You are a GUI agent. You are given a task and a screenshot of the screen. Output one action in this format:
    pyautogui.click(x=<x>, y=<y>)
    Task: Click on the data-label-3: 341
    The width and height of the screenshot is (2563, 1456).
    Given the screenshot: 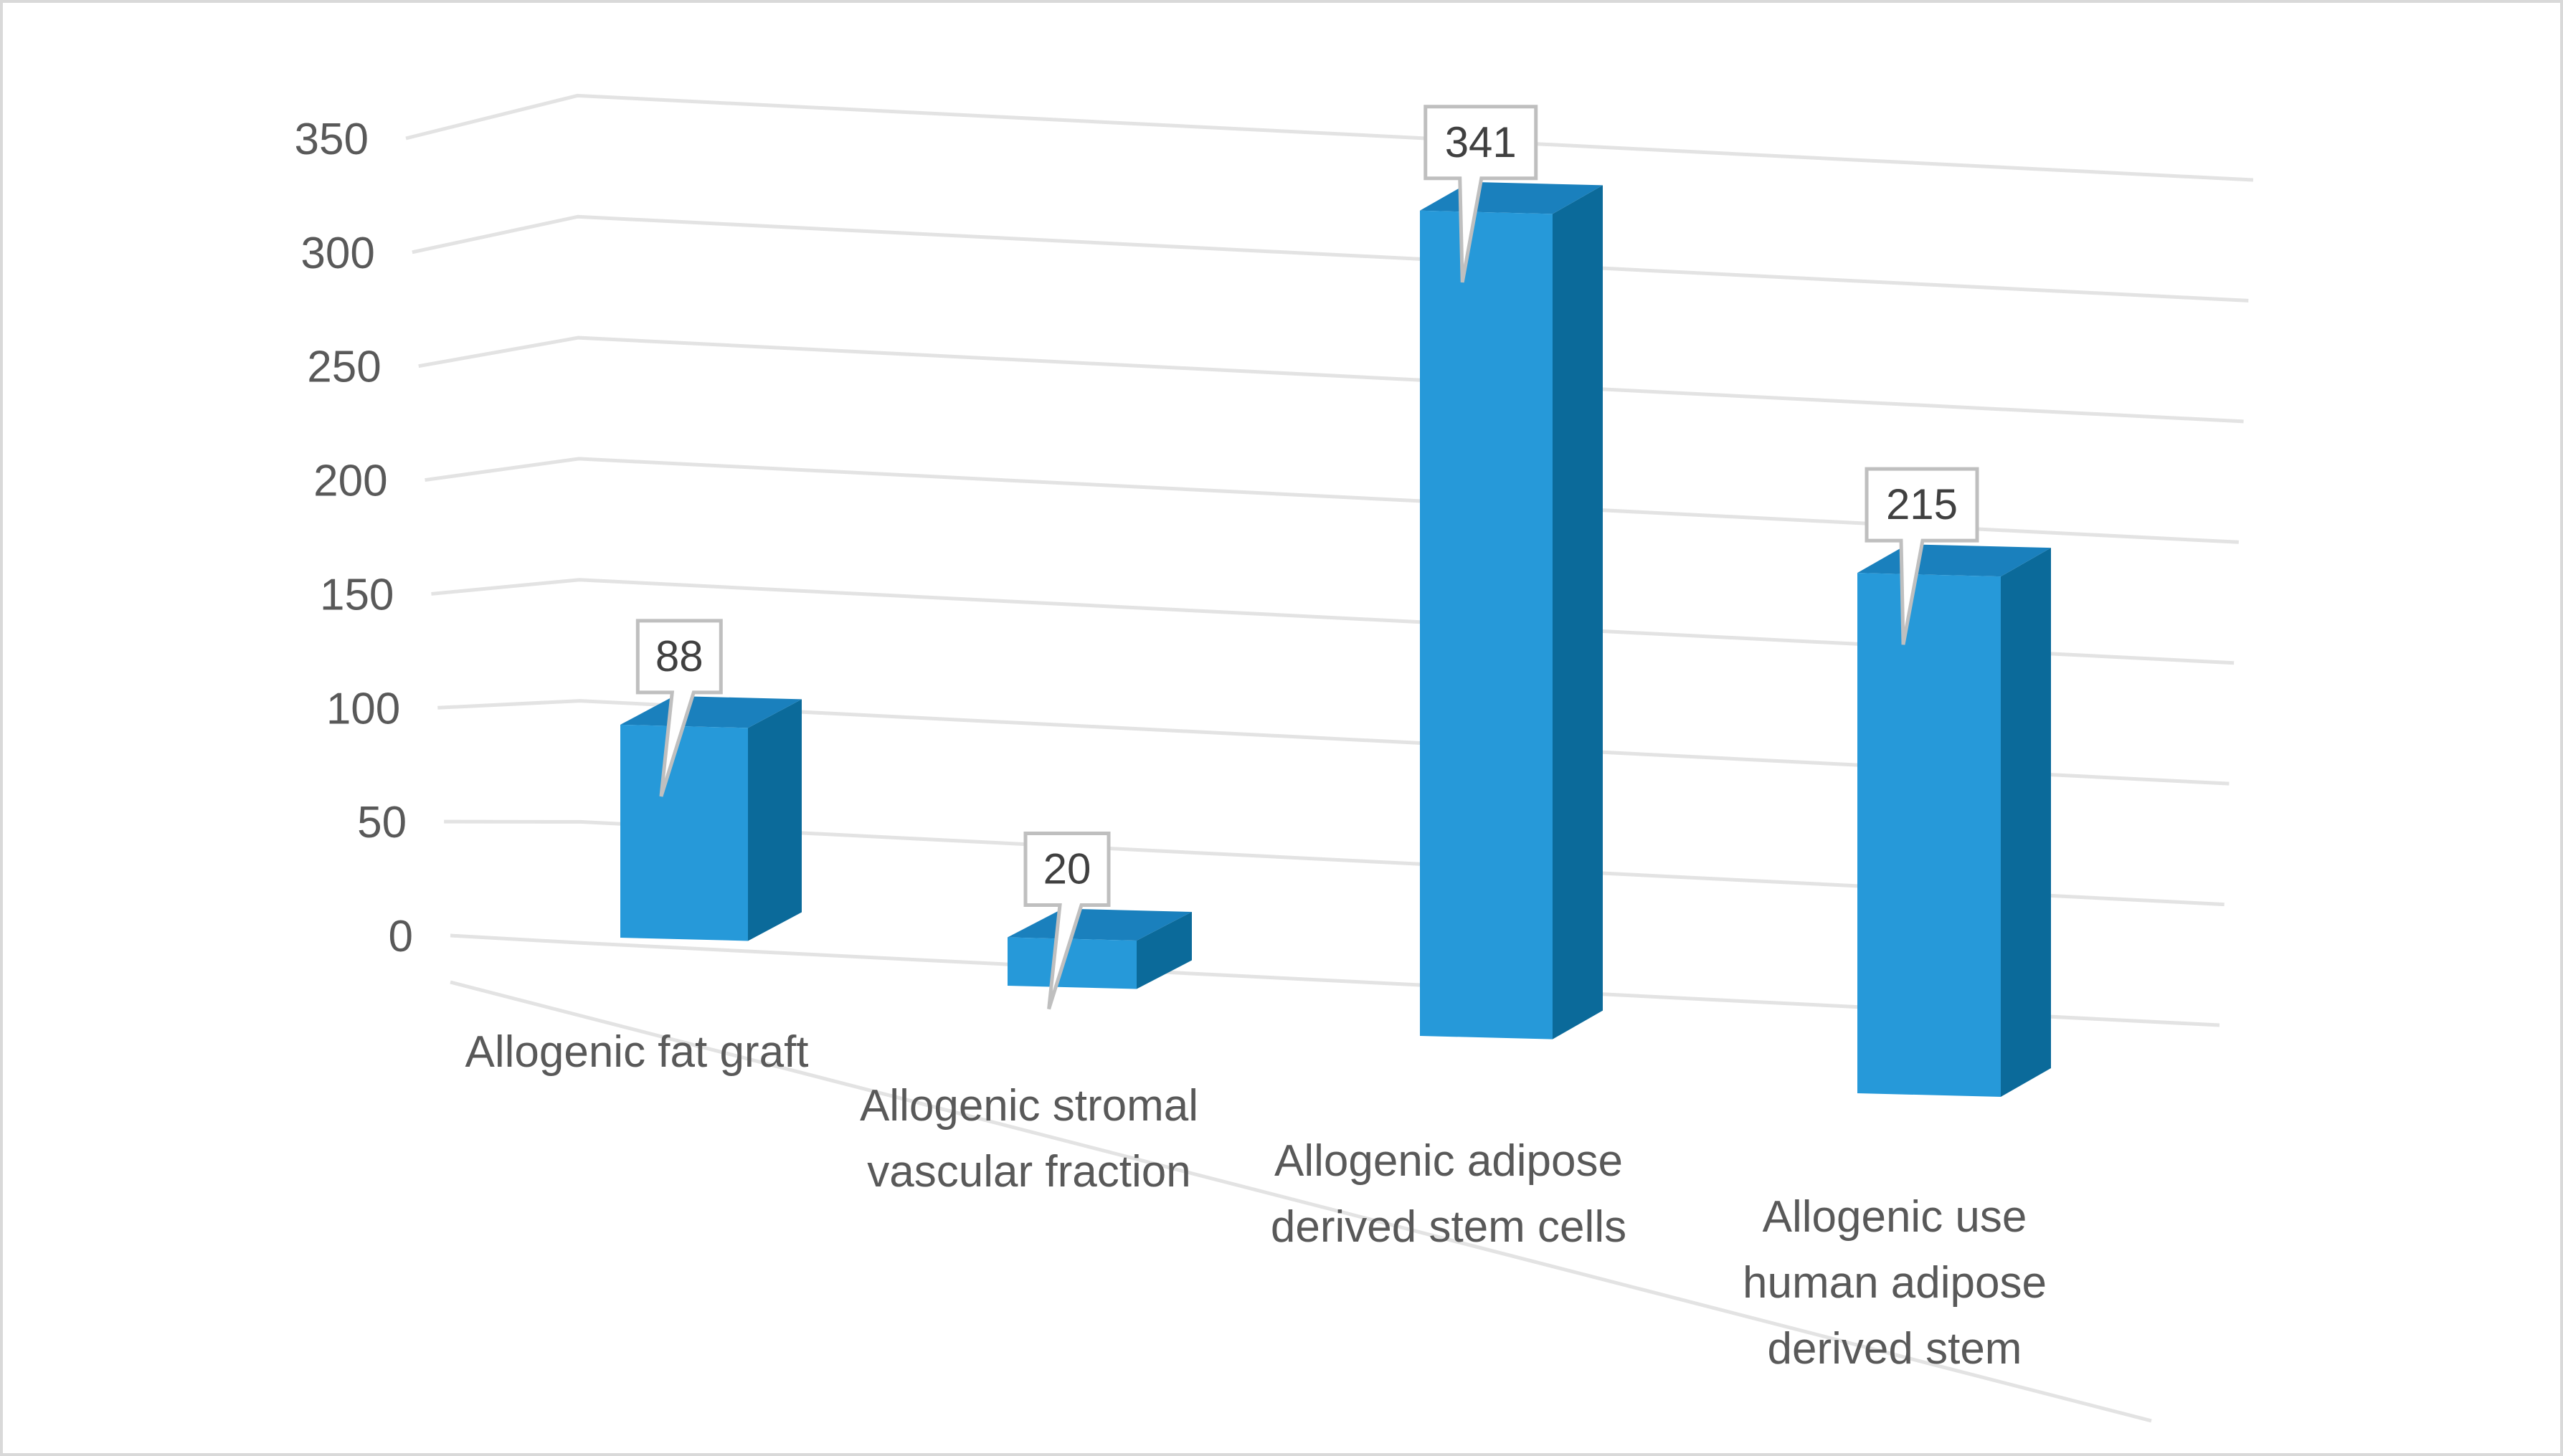 What is the action you would take?
    pyautogui.click(x=1480, y=194)
    